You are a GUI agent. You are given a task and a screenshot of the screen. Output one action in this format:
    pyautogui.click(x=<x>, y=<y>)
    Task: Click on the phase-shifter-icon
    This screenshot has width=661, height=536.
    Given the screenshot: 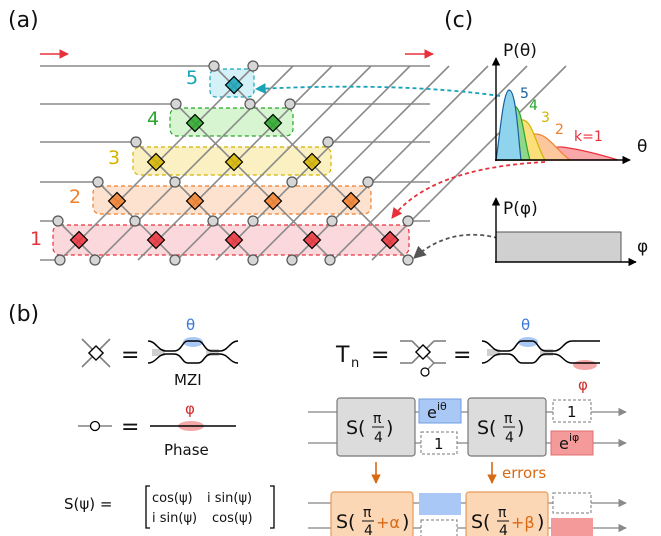 What is the action you would take?
    pyautogui.click(x=95, y=426)
    